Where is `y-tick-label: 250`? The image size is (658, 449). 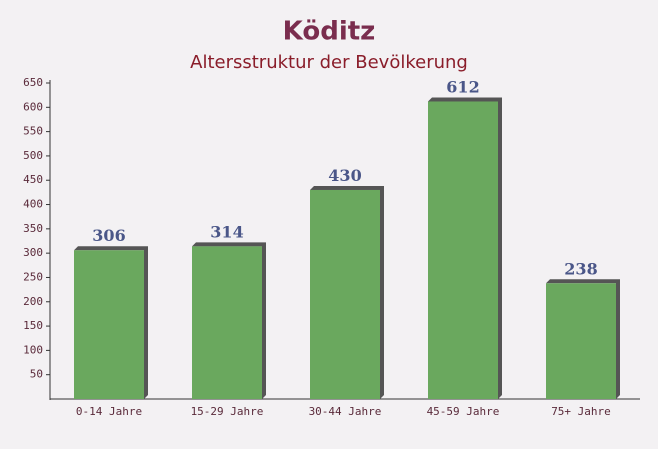
y-tick-label: 250 is located at coordinates (33, 276).